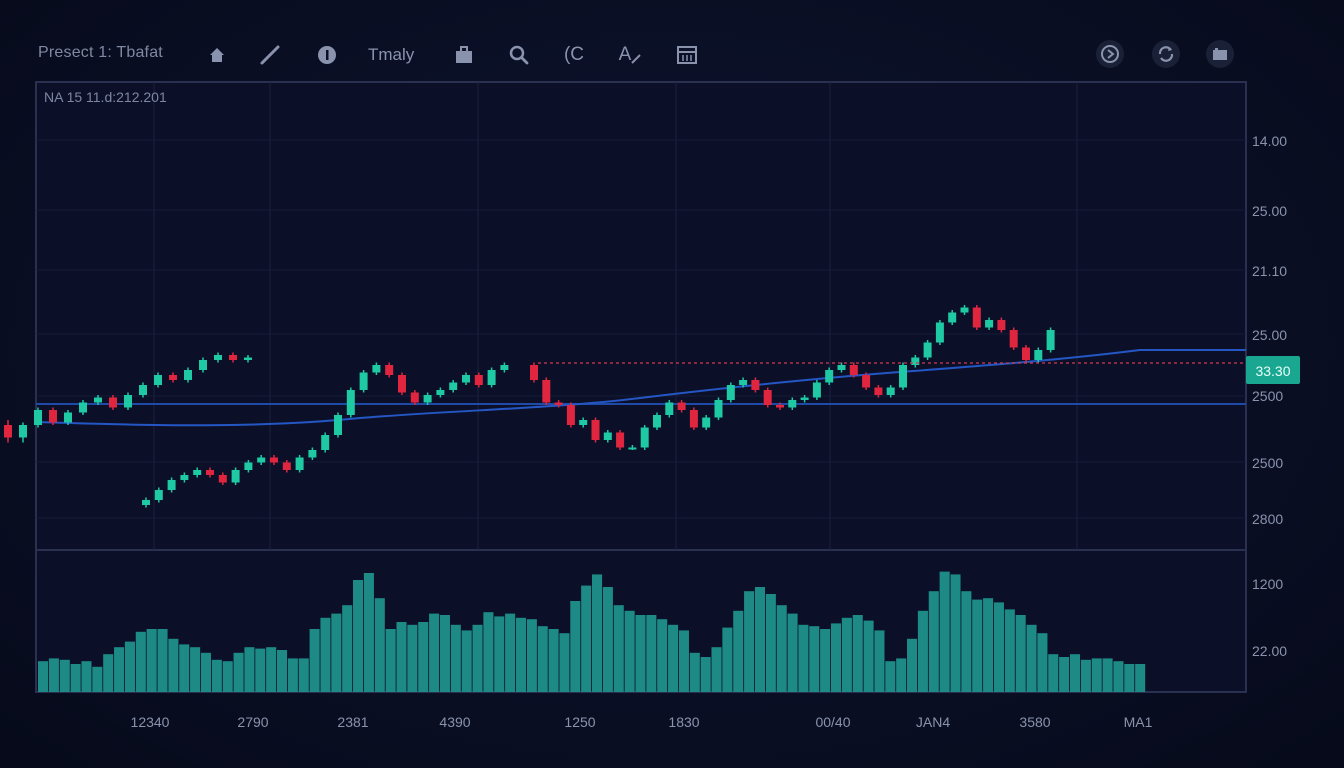 Image resolution: width=1344 pixels, height=768 pixels. Describe the element at coordinates (640, 388) in the screenshot. I see `moving-average-lines` at that location.